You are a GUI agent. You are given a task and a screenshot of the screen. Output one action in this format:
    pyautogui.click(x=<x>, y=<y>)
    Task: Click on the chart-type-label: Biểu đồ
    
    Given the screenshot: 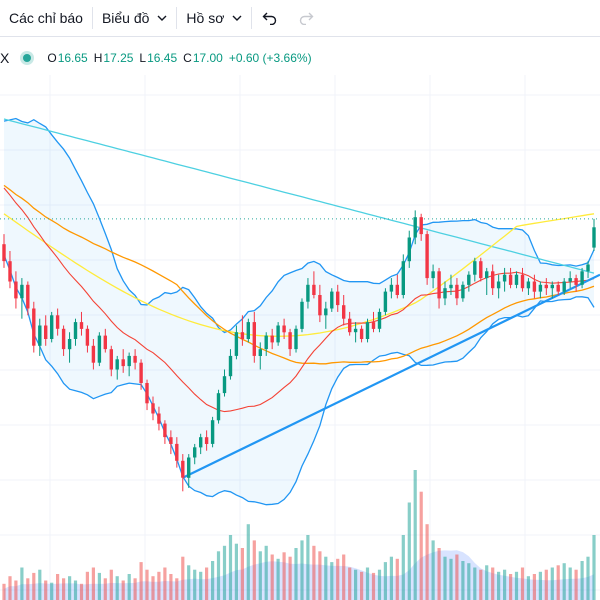 What is the action you would take?
    pyautogui.click(x=125, y=18)
    